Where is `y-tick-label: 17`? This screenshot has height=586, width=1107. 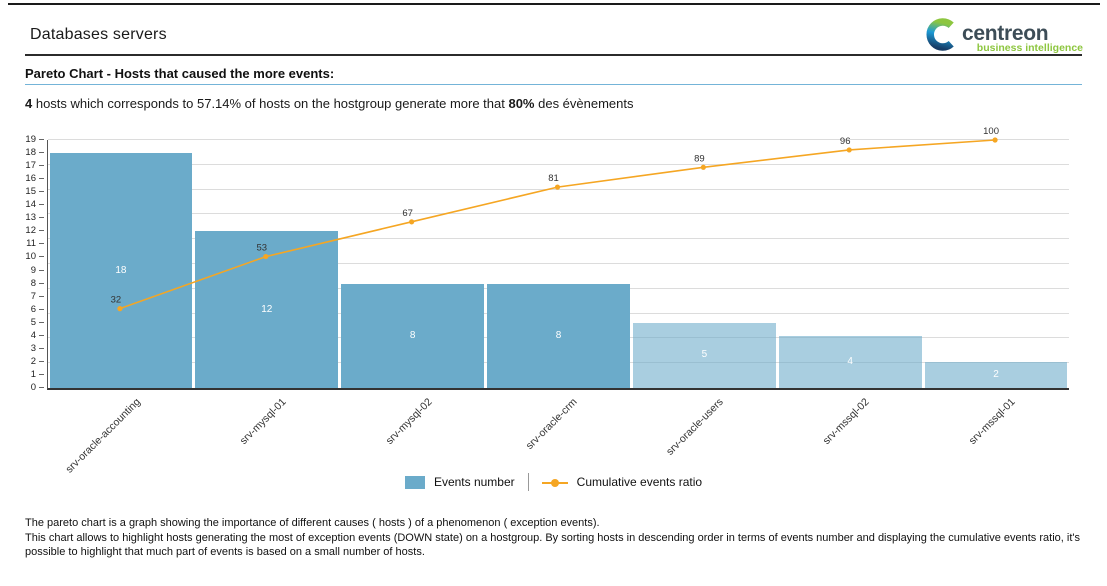 y-tick-label: 17 is located at coordinates (30, 166).